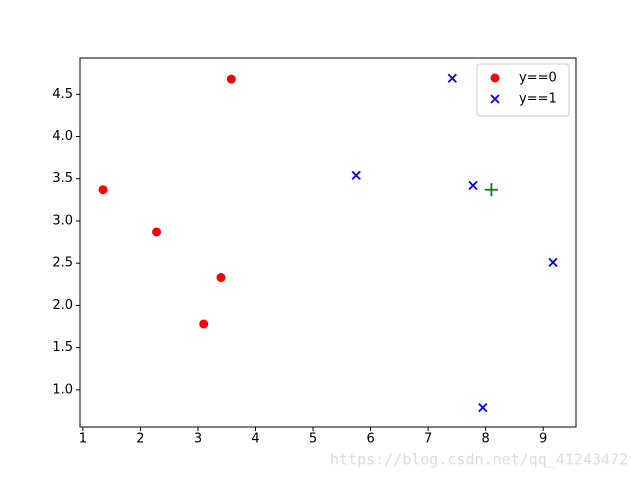  What do you see at coordinates (62, 263) in the screenshot?
I see `y-tick-label: 2.5` at bounding box center [62, 263].